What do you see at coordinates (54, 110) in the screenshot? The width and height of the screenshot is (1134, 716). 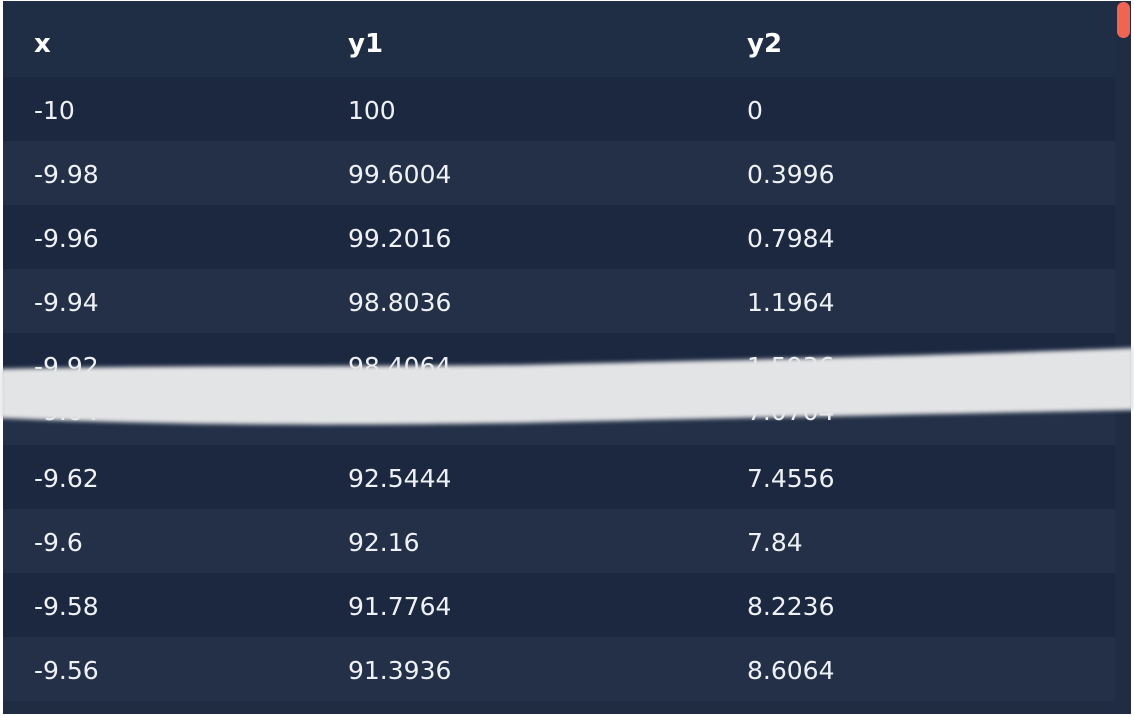 I see `cell-x: -10` at bounding box center [54, 110].